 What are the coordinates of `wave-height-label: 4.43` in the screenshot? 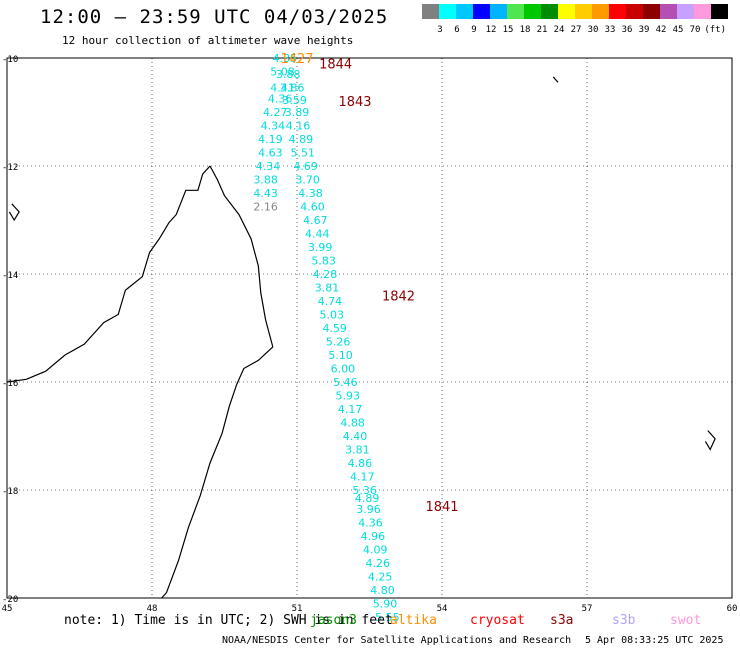 It's located at (265, 193).